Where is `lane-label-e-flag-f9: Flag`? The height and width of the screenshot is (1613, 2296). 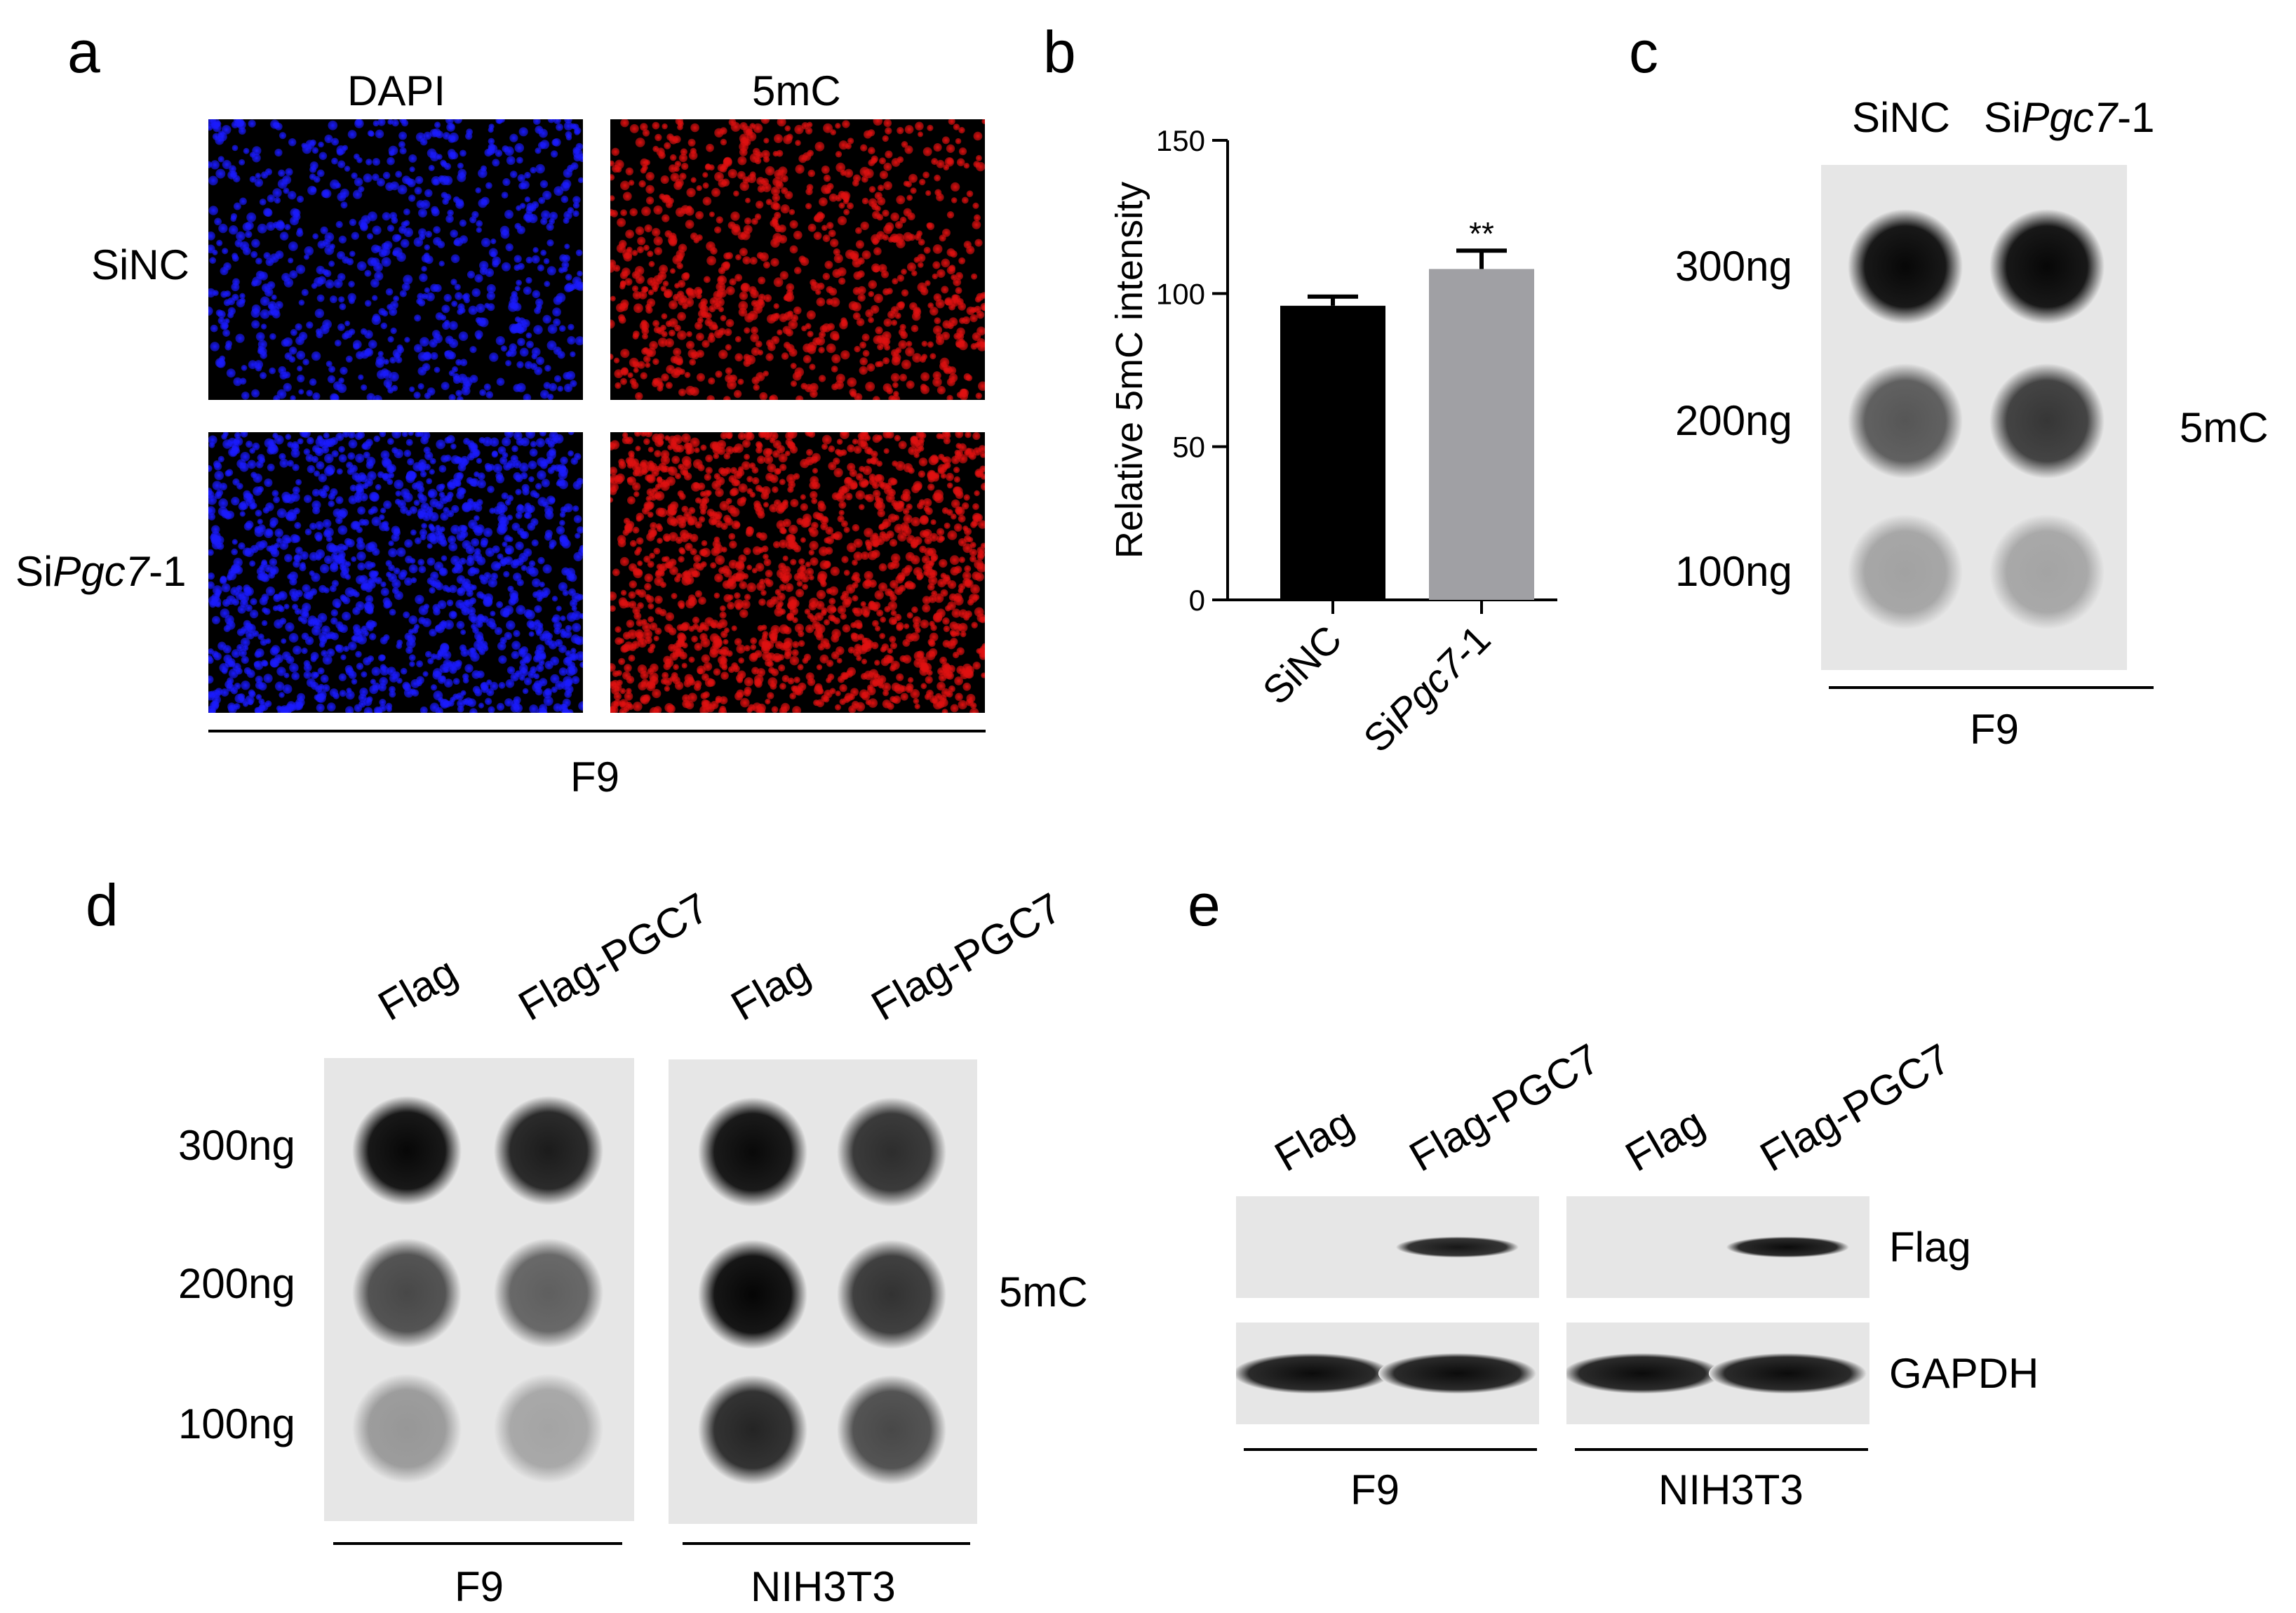
lane-label-e-flag-f9: Flag is located at coordinates (1314, 1140).